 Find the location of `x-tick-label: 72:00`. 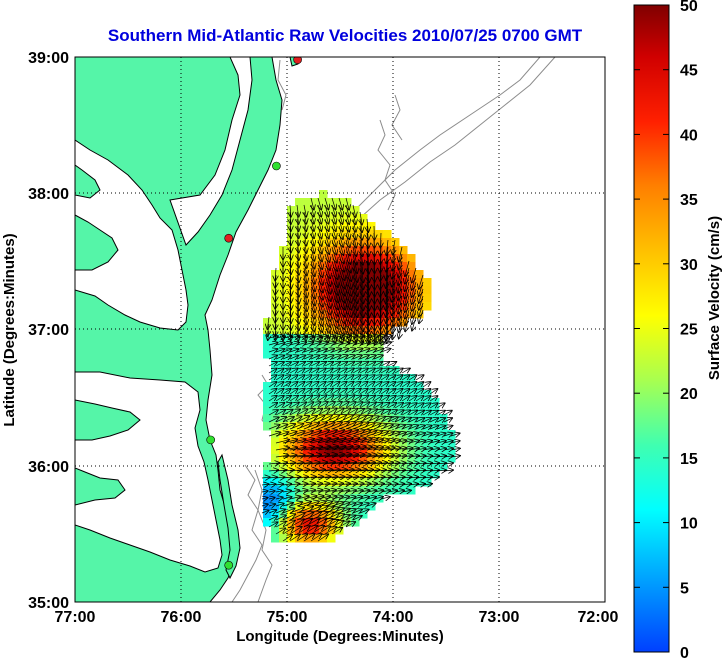

x-tick-label: 72:00 is located at coordinates (598, 617).